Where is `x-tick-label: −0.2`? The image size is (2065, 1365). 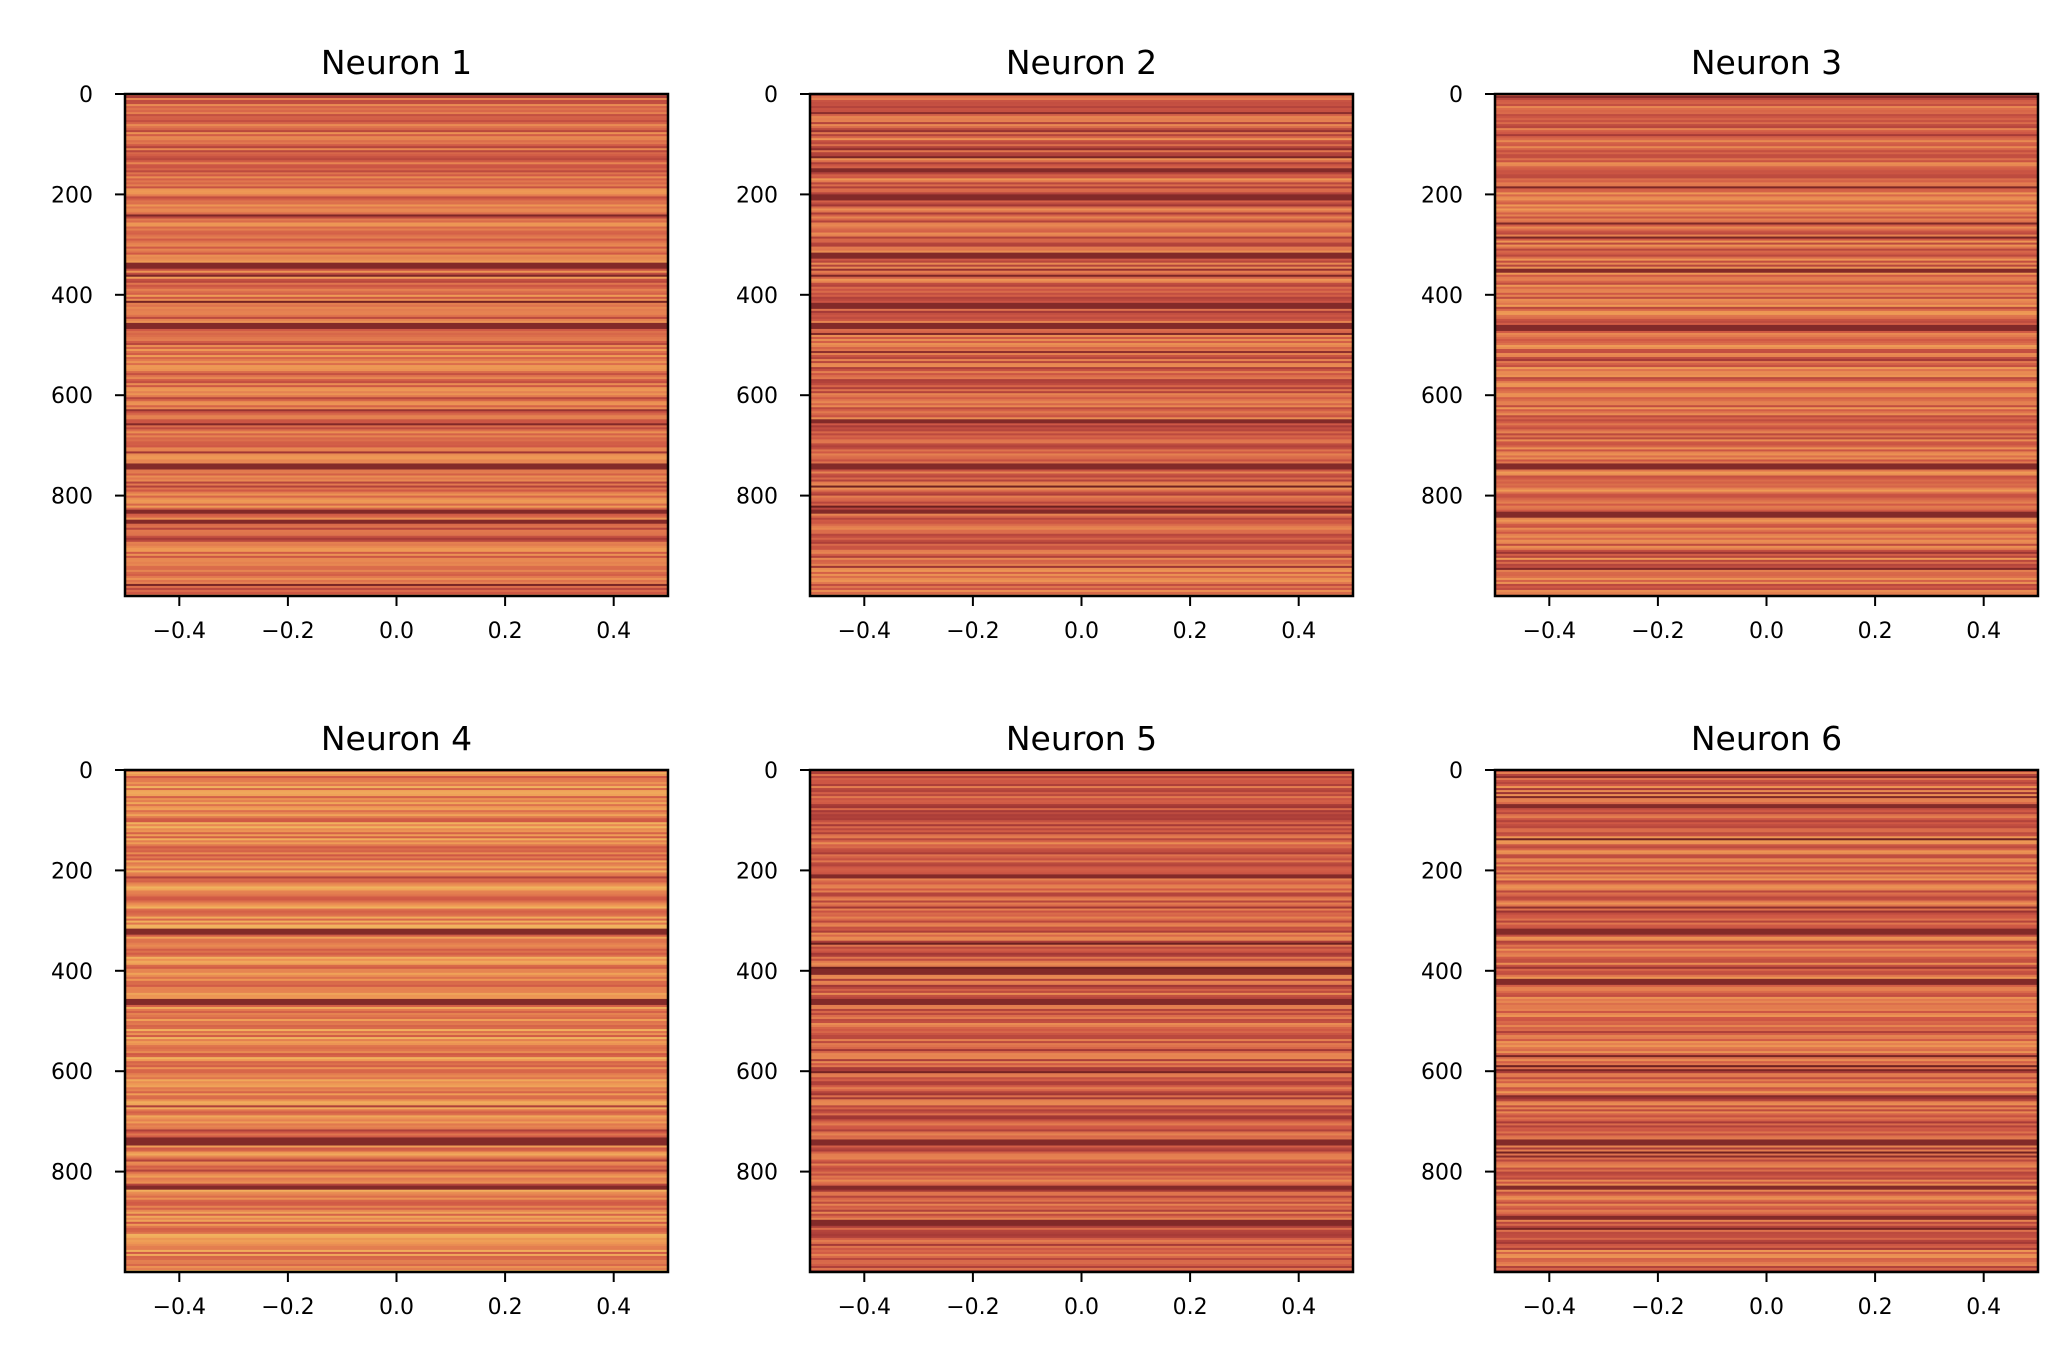
x-tick-label: −0.2 is located at coordinates (287, 1307).